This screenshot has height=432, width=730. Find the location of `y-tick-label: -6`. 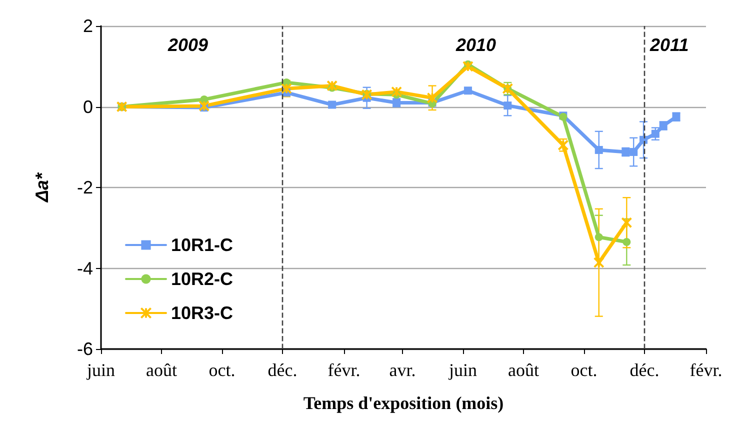

y-tick-label: -6 is located at coordinates (84, 349).